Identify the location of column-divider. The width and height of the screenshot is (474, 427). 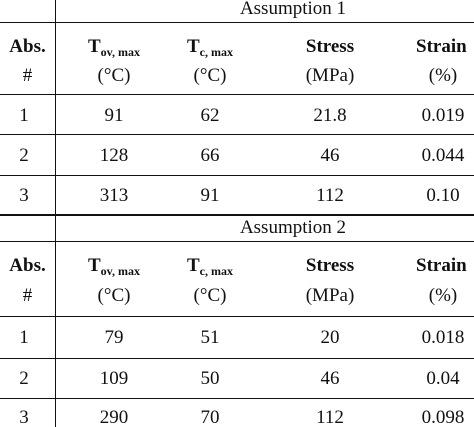
(55, 213).